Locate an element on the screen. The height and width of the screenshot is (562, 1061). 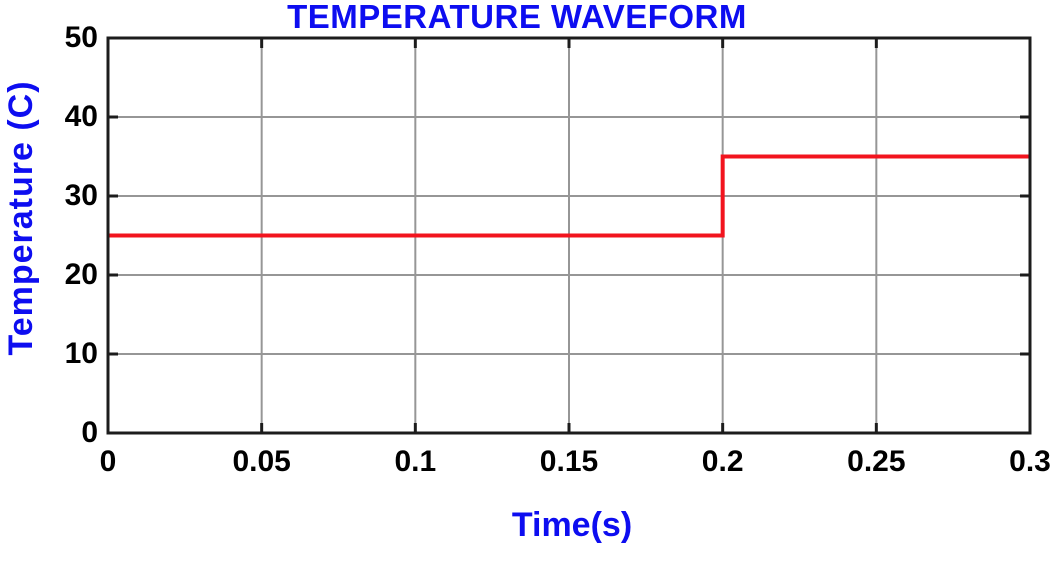
x-axis-label: Time(s) is located at coordinates (572, 525).